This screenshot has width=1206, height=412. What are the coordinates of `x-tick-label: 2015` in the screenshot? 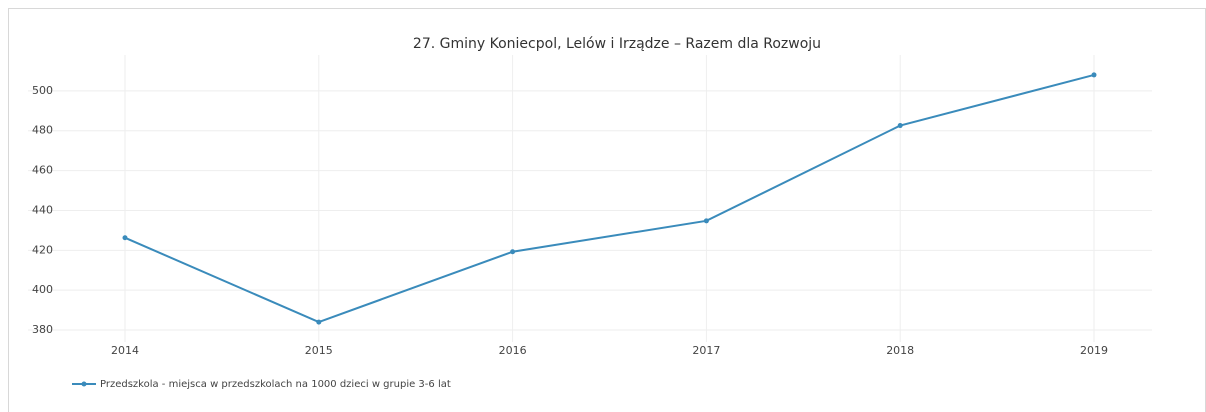 It's located at (319, 350).